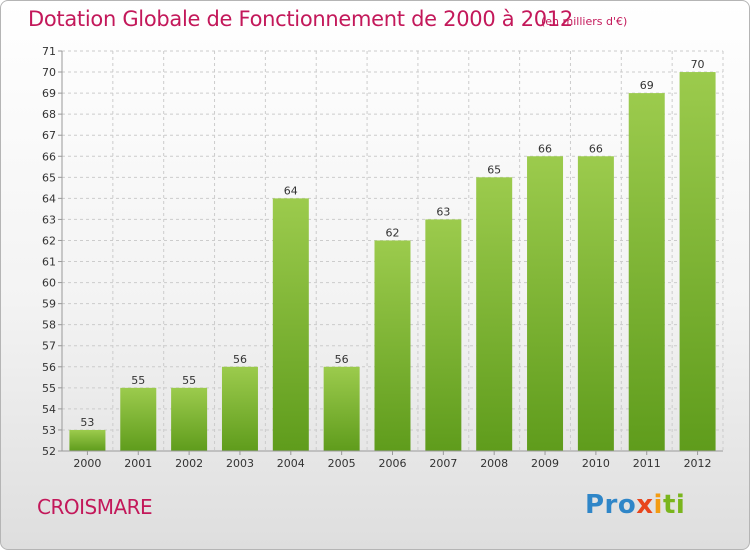 The width and height of the screenshot is (750, 550). I want to click on bar-2009, so click(545, 303).